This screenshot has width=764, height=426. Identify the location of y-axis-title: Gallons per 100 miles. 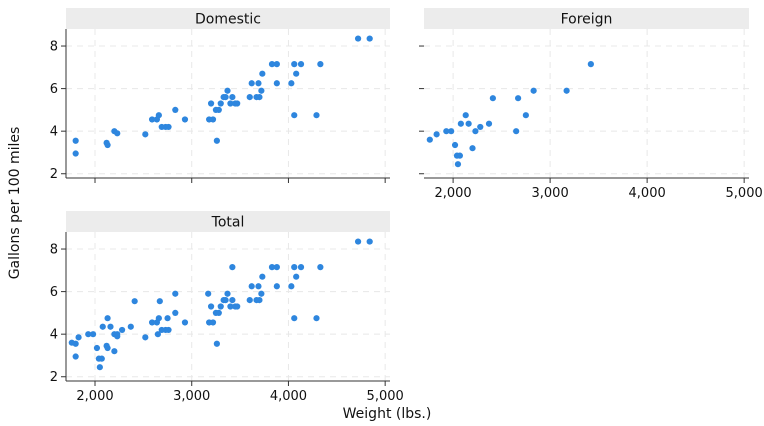
(15, 203).